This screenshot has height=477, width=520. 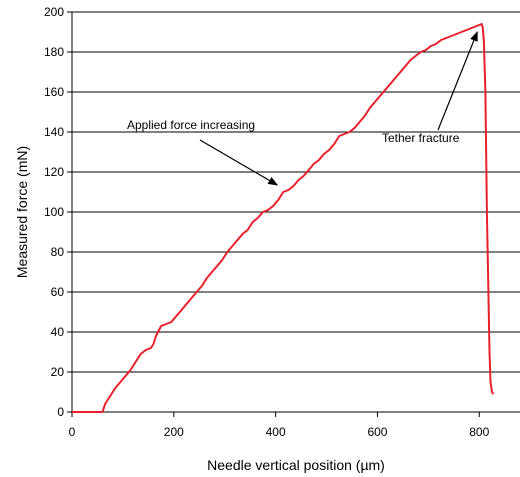 What do you see at coordinates (54, 172) in the screenshot?
I see `y-tick-label: 120` at bounding box center [54, 172].